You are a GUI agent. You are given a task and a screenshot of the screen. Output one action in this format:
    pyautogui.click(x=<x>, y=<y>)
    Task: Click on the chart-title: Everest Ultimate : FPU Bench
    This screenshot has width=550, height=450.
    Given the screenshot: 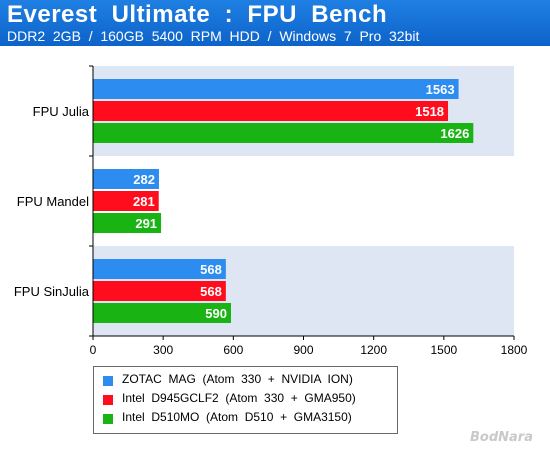 What is the action you would take?
    pyautogui.click(x=197, y=14)
    